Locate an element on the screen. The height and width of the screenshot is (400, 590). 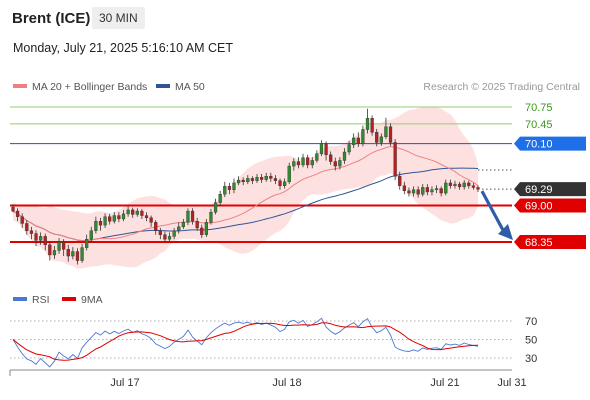
ma20-legend-swatch is located at coordinates (20, 86).